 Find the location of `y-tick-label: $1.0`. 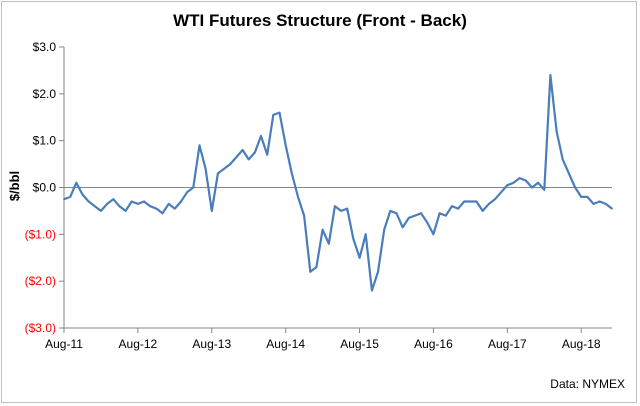

y-tick-label: $1.0 is located at coordinates (45, 141).